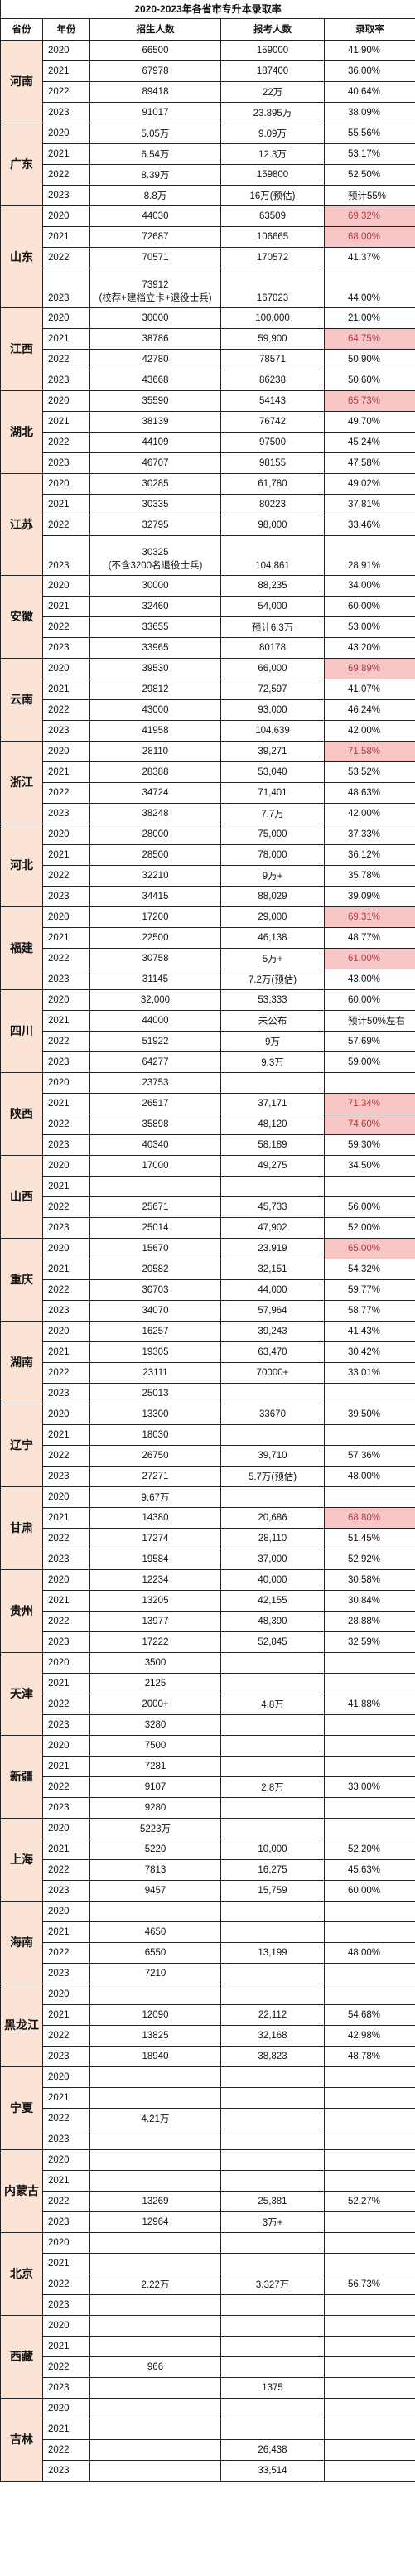 This screenshot has height=2576, width=415. Describe the element at coordinates (208, 1600) in the screenshot. I see `table-row: 2021 13205 42,155 30.84%` at that location.